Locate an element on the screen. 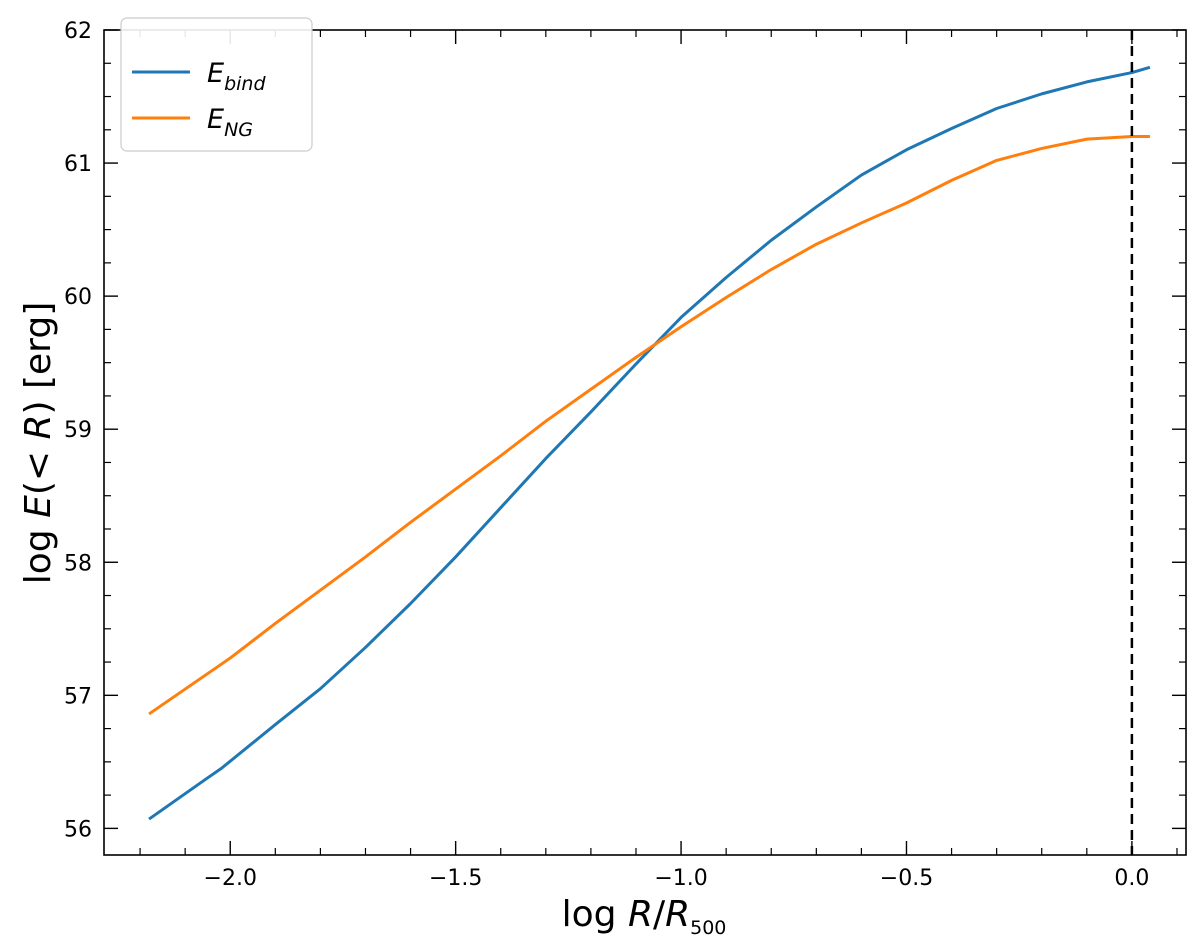  y-tick-label: 59 is located at coordinates (78, 430).